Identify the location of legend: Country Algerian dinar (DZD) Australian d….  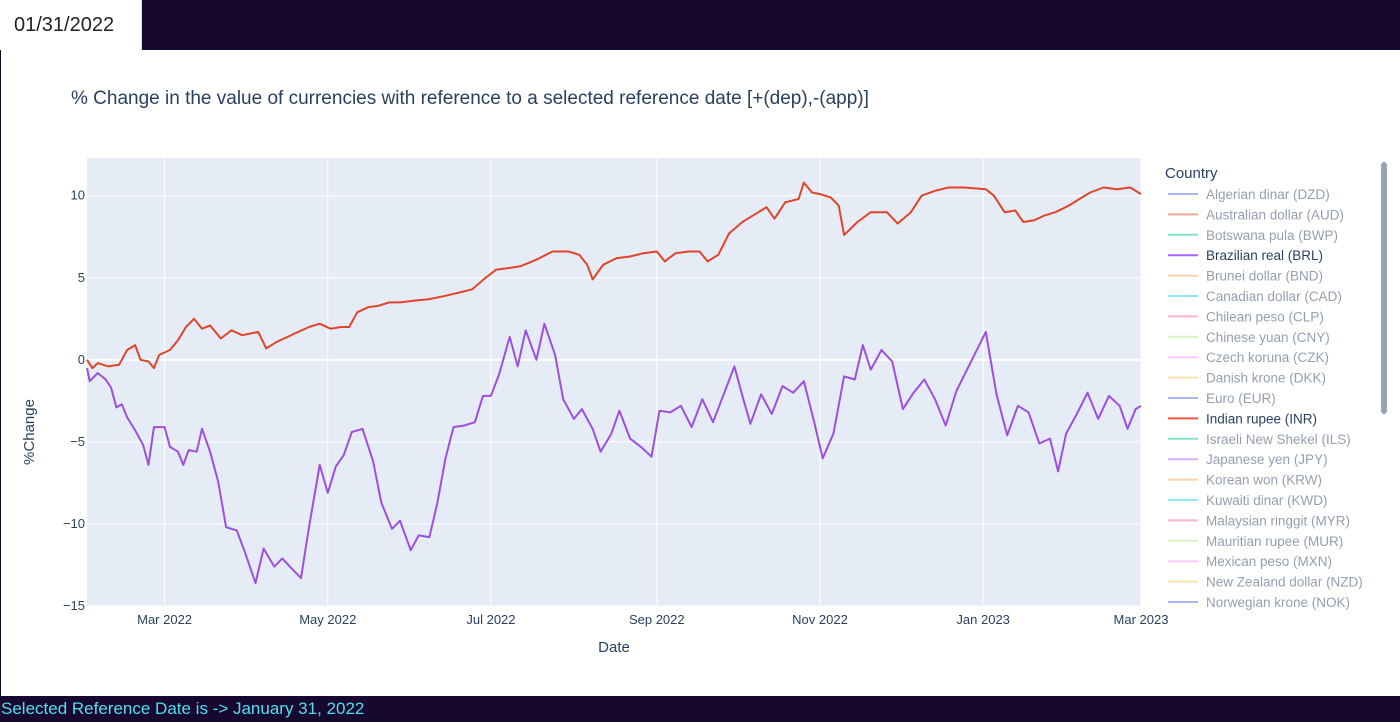
(1264, 387).